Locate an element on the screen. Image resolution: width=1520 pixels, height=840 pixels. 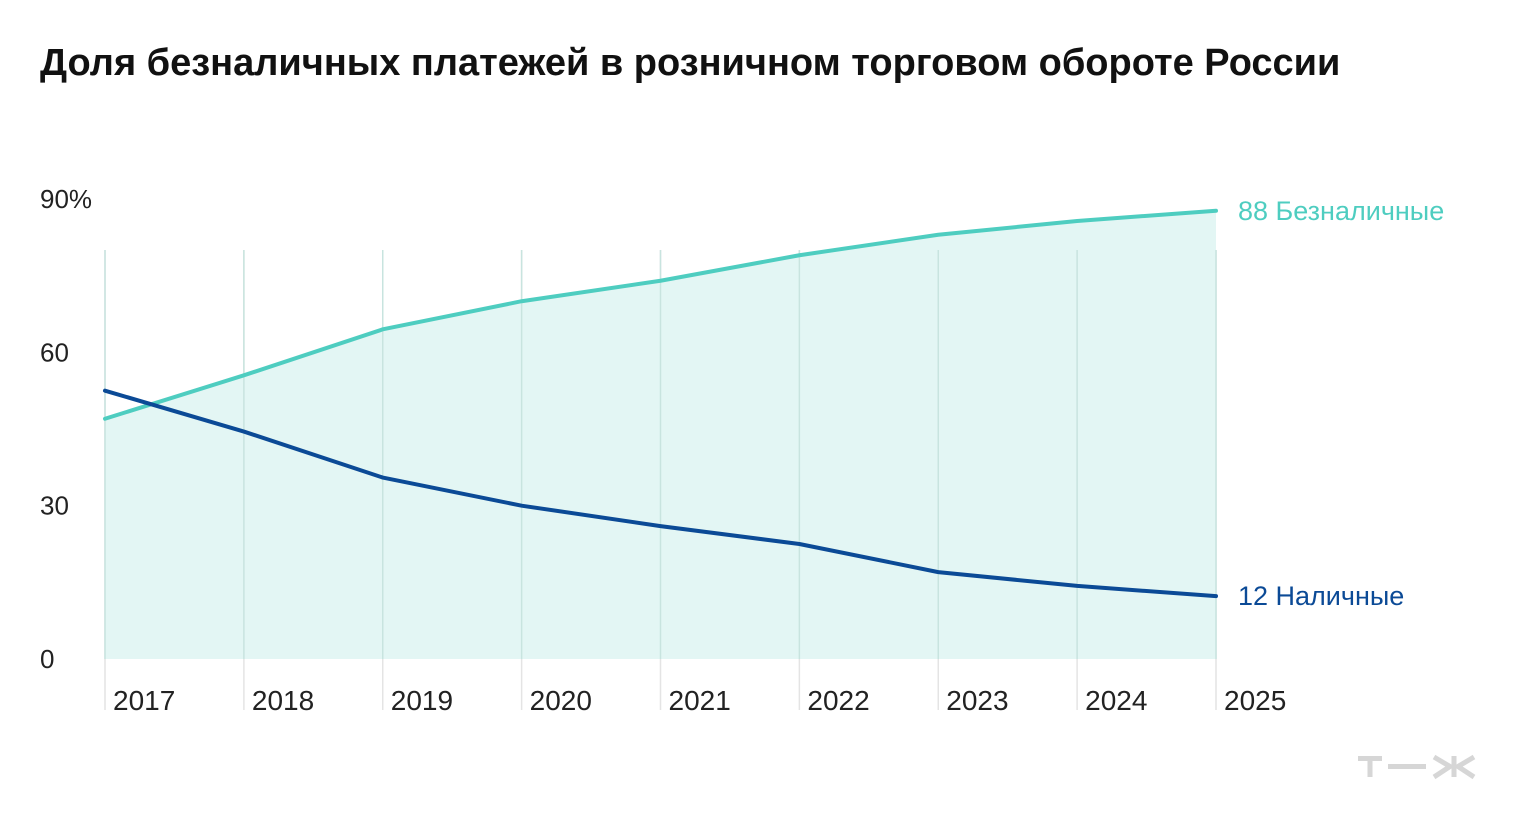
x-tick-2024: 2024 is located at coordinates (1116, 700).